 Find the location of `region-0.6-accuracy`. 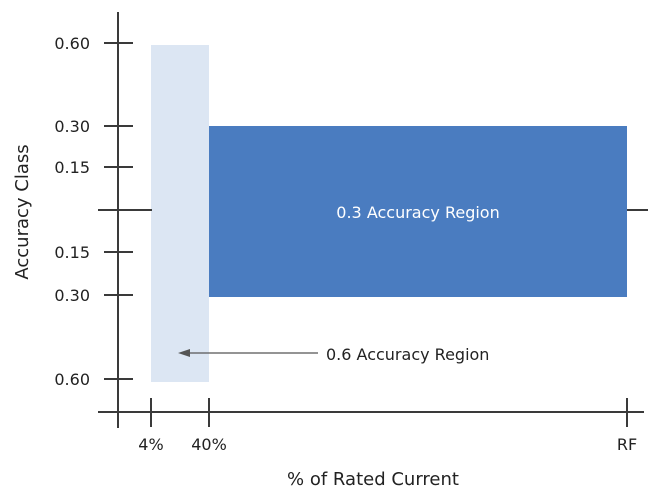

region-0.6-accuracy is located at coordinates (180, 213).